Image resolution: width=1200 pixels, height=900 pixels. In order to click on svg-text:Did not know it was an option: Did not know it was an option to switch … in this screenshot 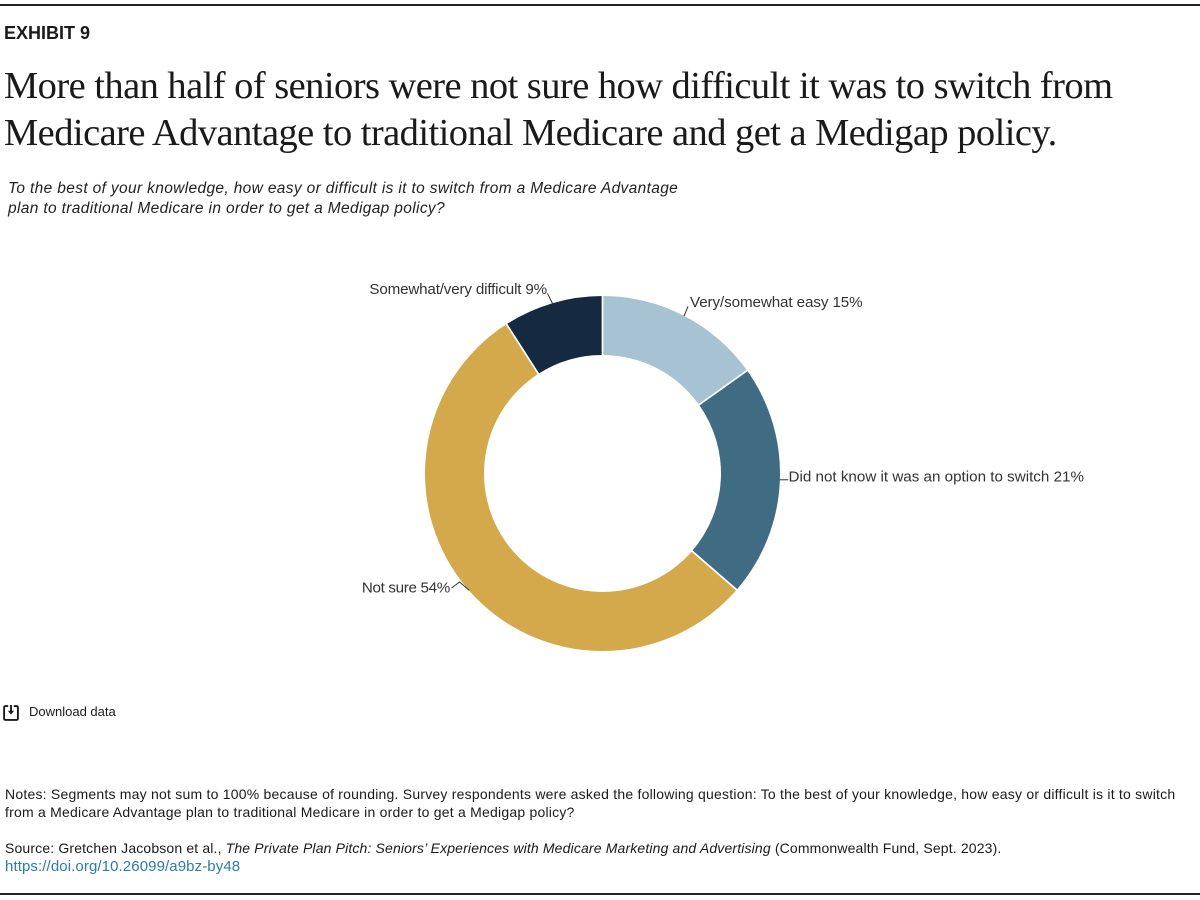, I will do `click(936, 477)`.